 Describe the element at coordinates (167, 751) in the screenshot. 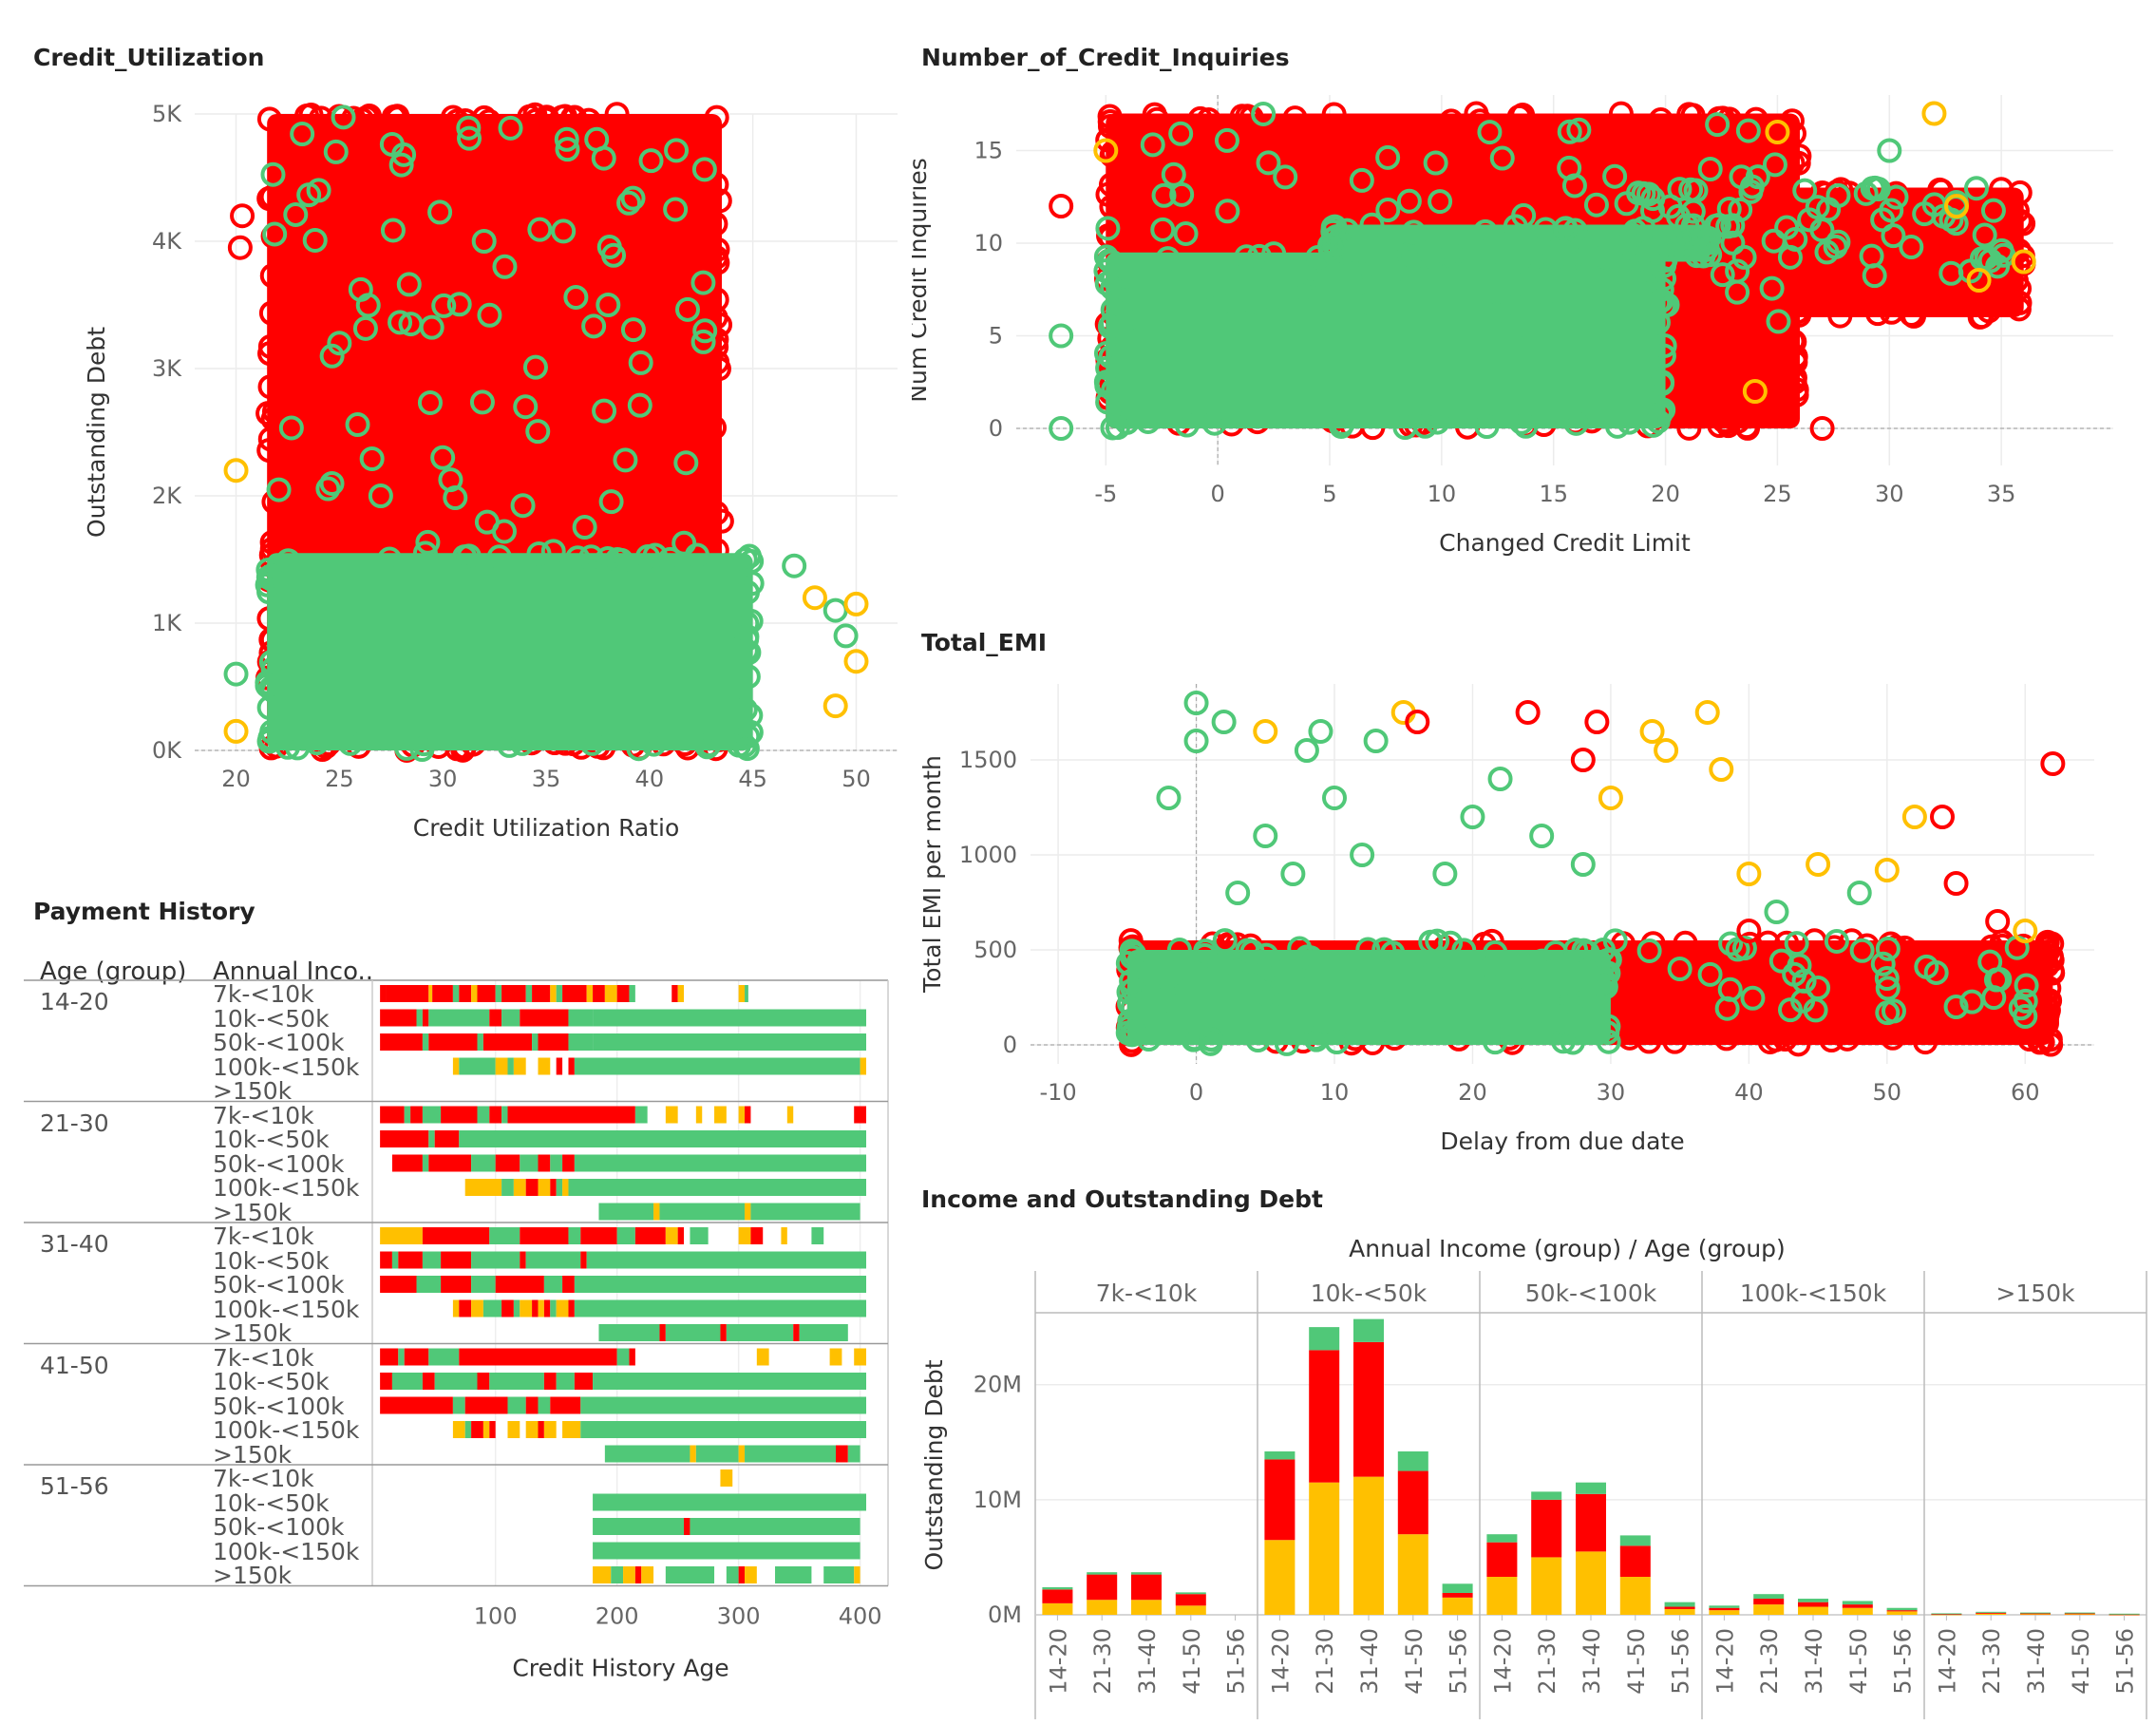

I see `y-tick-label: 0K` at that location.